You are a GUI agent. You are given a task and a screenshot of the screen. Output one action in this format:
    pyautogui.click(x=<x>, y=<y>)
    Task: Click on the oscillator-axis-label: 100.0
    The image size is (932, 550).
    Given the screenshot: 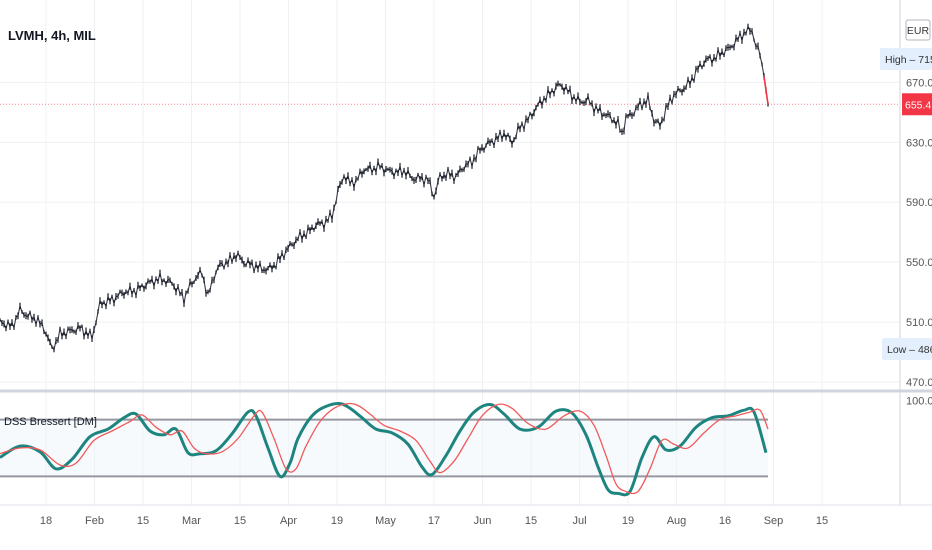 What is the action you would take?
    pyautogui.click(x=919, y=402)
    